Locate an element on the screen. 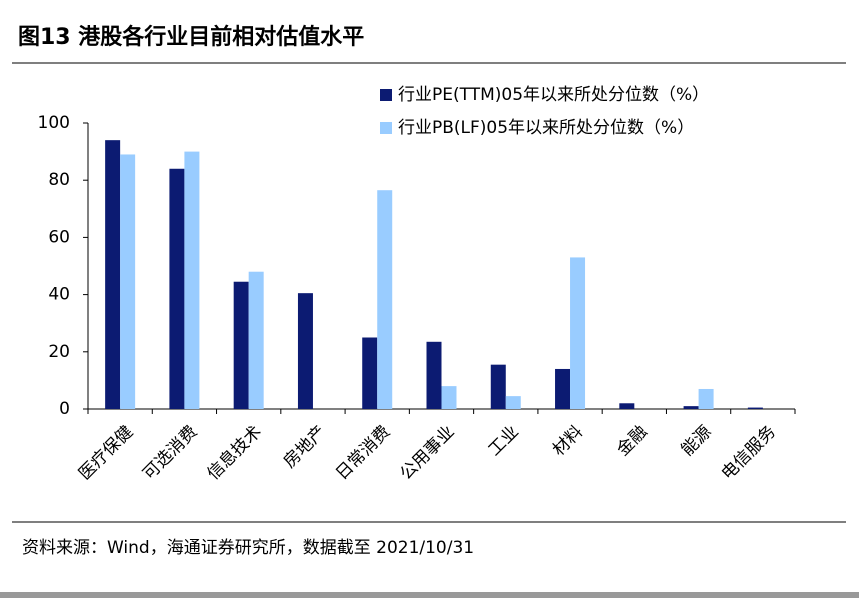 This screenshot has height=607, width=859. x-tick-label: 公用事业 is located at coordinates (427, 453).